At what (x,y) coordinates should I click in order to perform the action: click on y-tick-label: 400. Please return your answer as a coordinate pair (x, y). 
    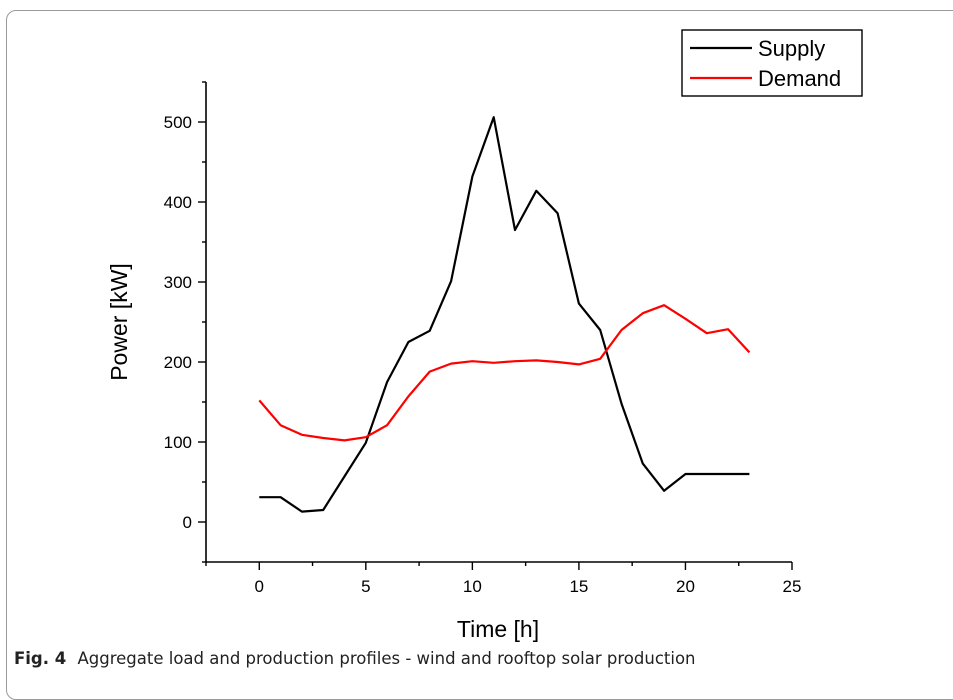
    Looking at the image, I should click on (178, 202).